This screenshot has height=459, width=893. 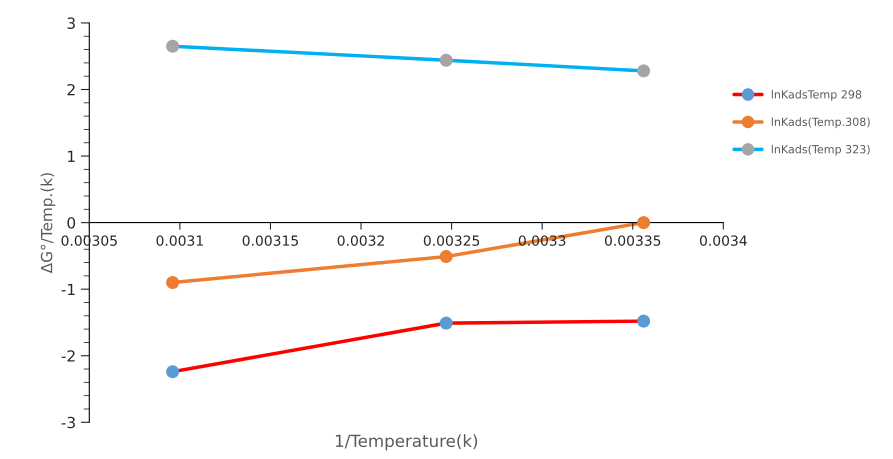 What do you see at coordinates (821, 122) in the screenshot?
I see `legend-label: lnKads(Temp.308)` at bounding box center [821, 122].